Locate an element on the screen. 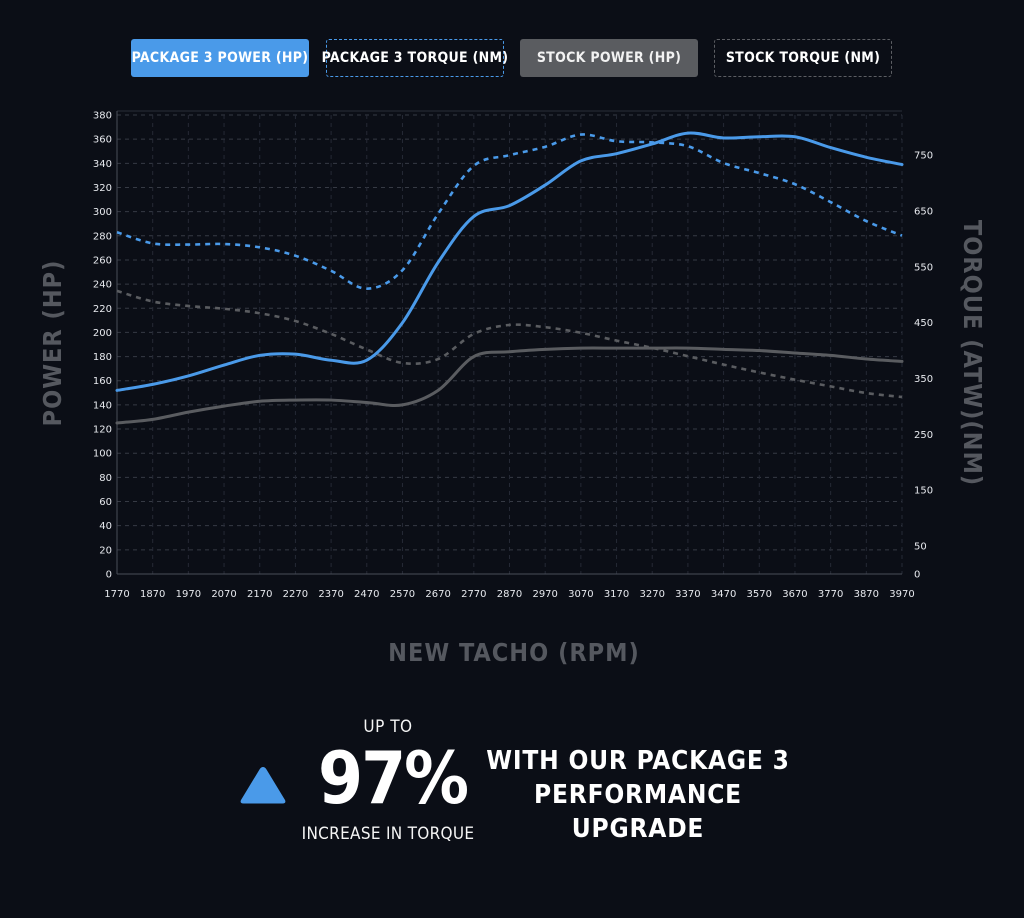  x-tick-label: 3170 is located at coordinates (616, 594).